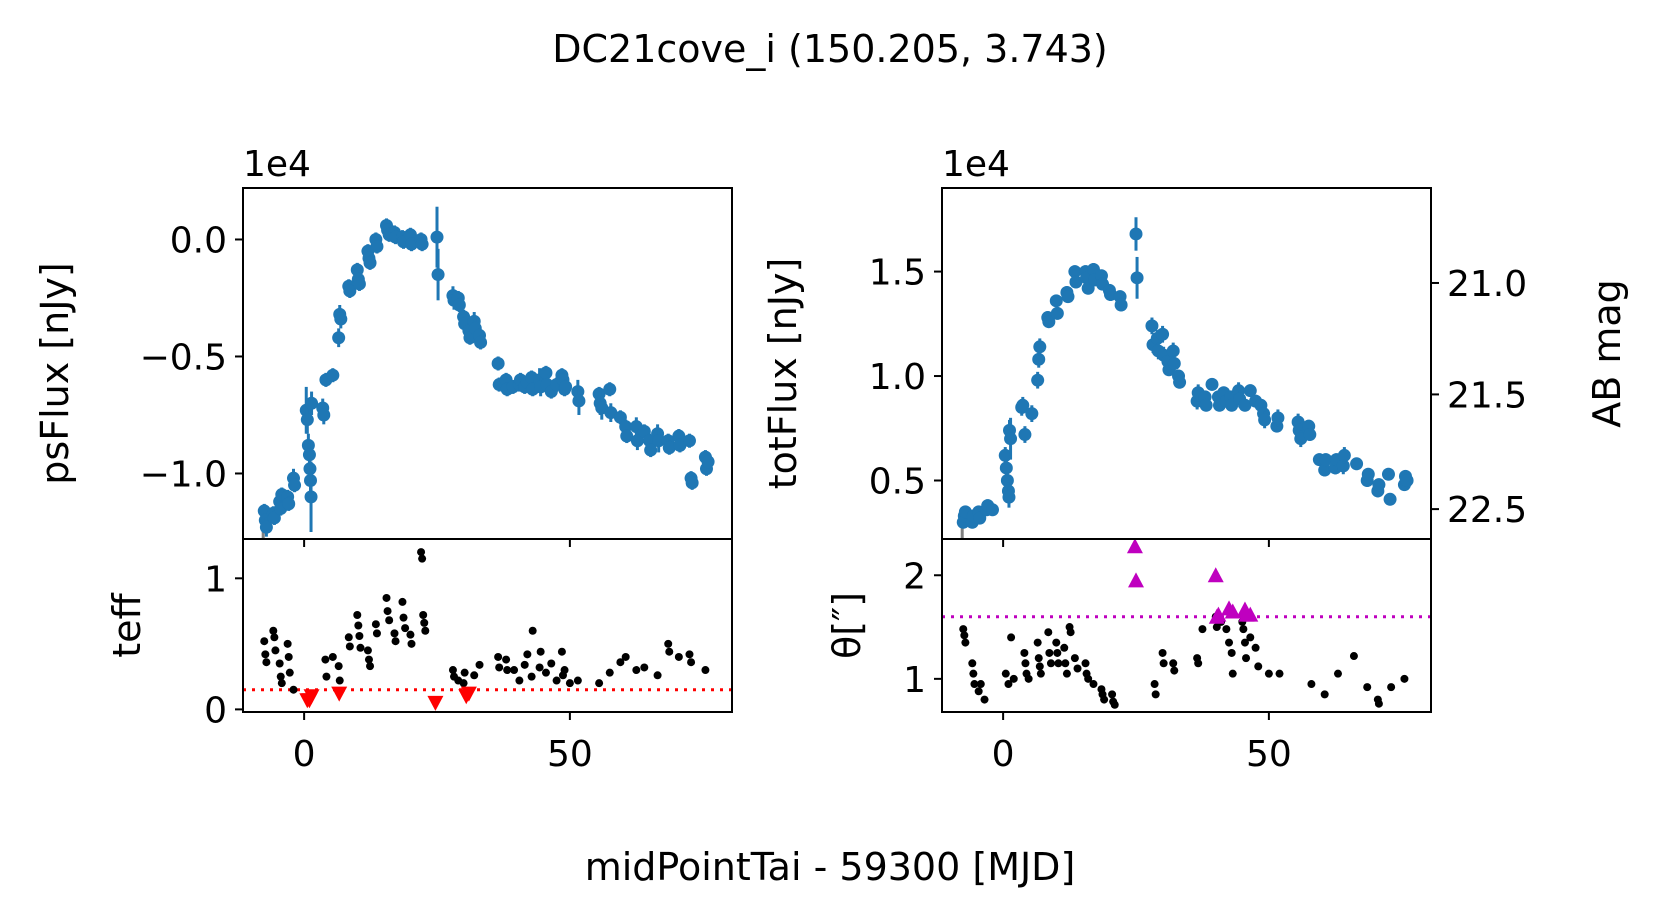  What do you see at coordinates (339, 694) in the screenshot?
I see `upper-limit-marker` at bounding box center [339, 694].